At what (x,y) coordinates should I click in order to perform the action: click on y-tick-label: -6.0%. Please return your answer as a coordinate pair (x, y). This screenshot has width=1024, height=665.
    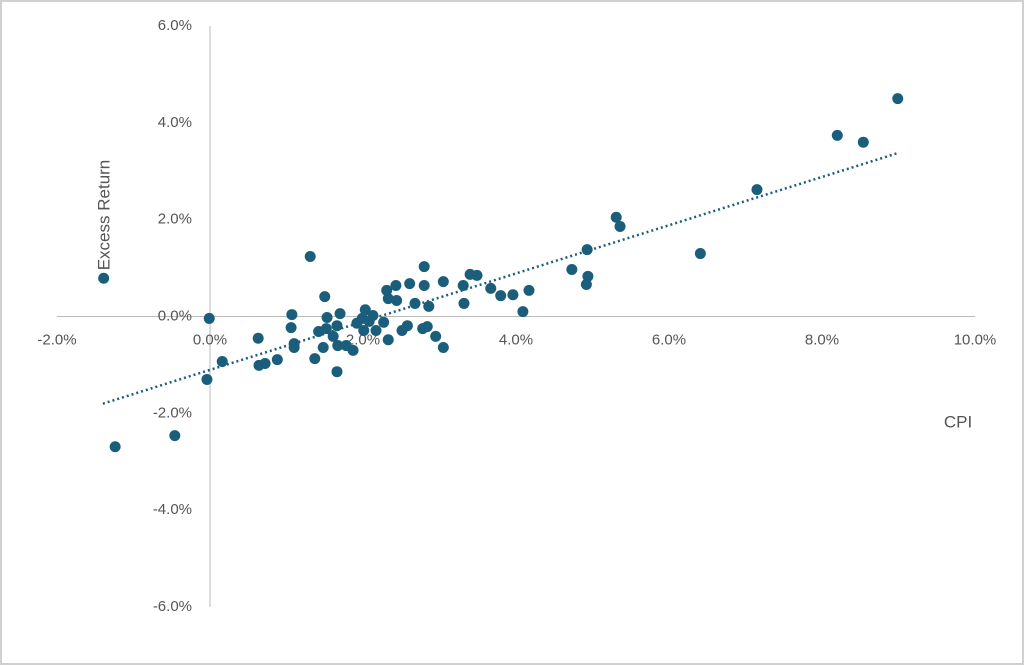
    Looking at the image, I should click on (172, 606).